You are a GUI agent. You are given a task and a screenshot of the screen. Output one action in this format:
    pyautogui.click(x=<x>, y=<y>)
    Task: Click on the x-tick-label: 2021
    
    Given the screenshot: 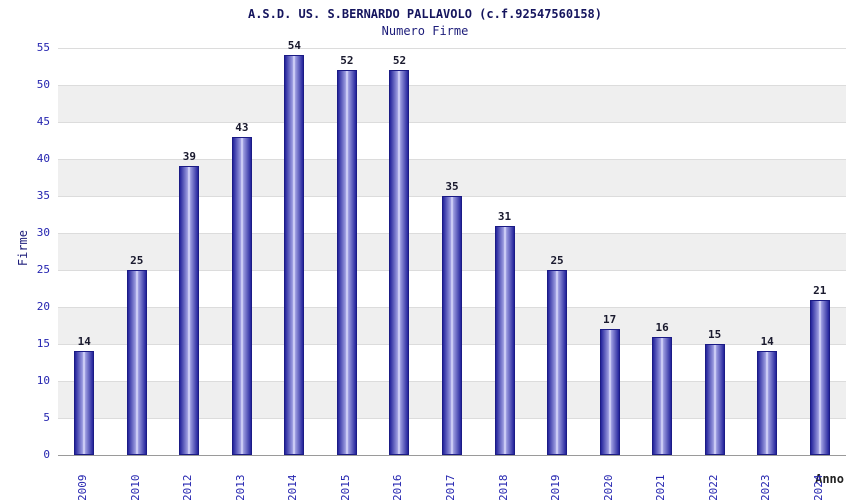 What is the action you would take?
    pyautogui.click(x=661, y=487)
    